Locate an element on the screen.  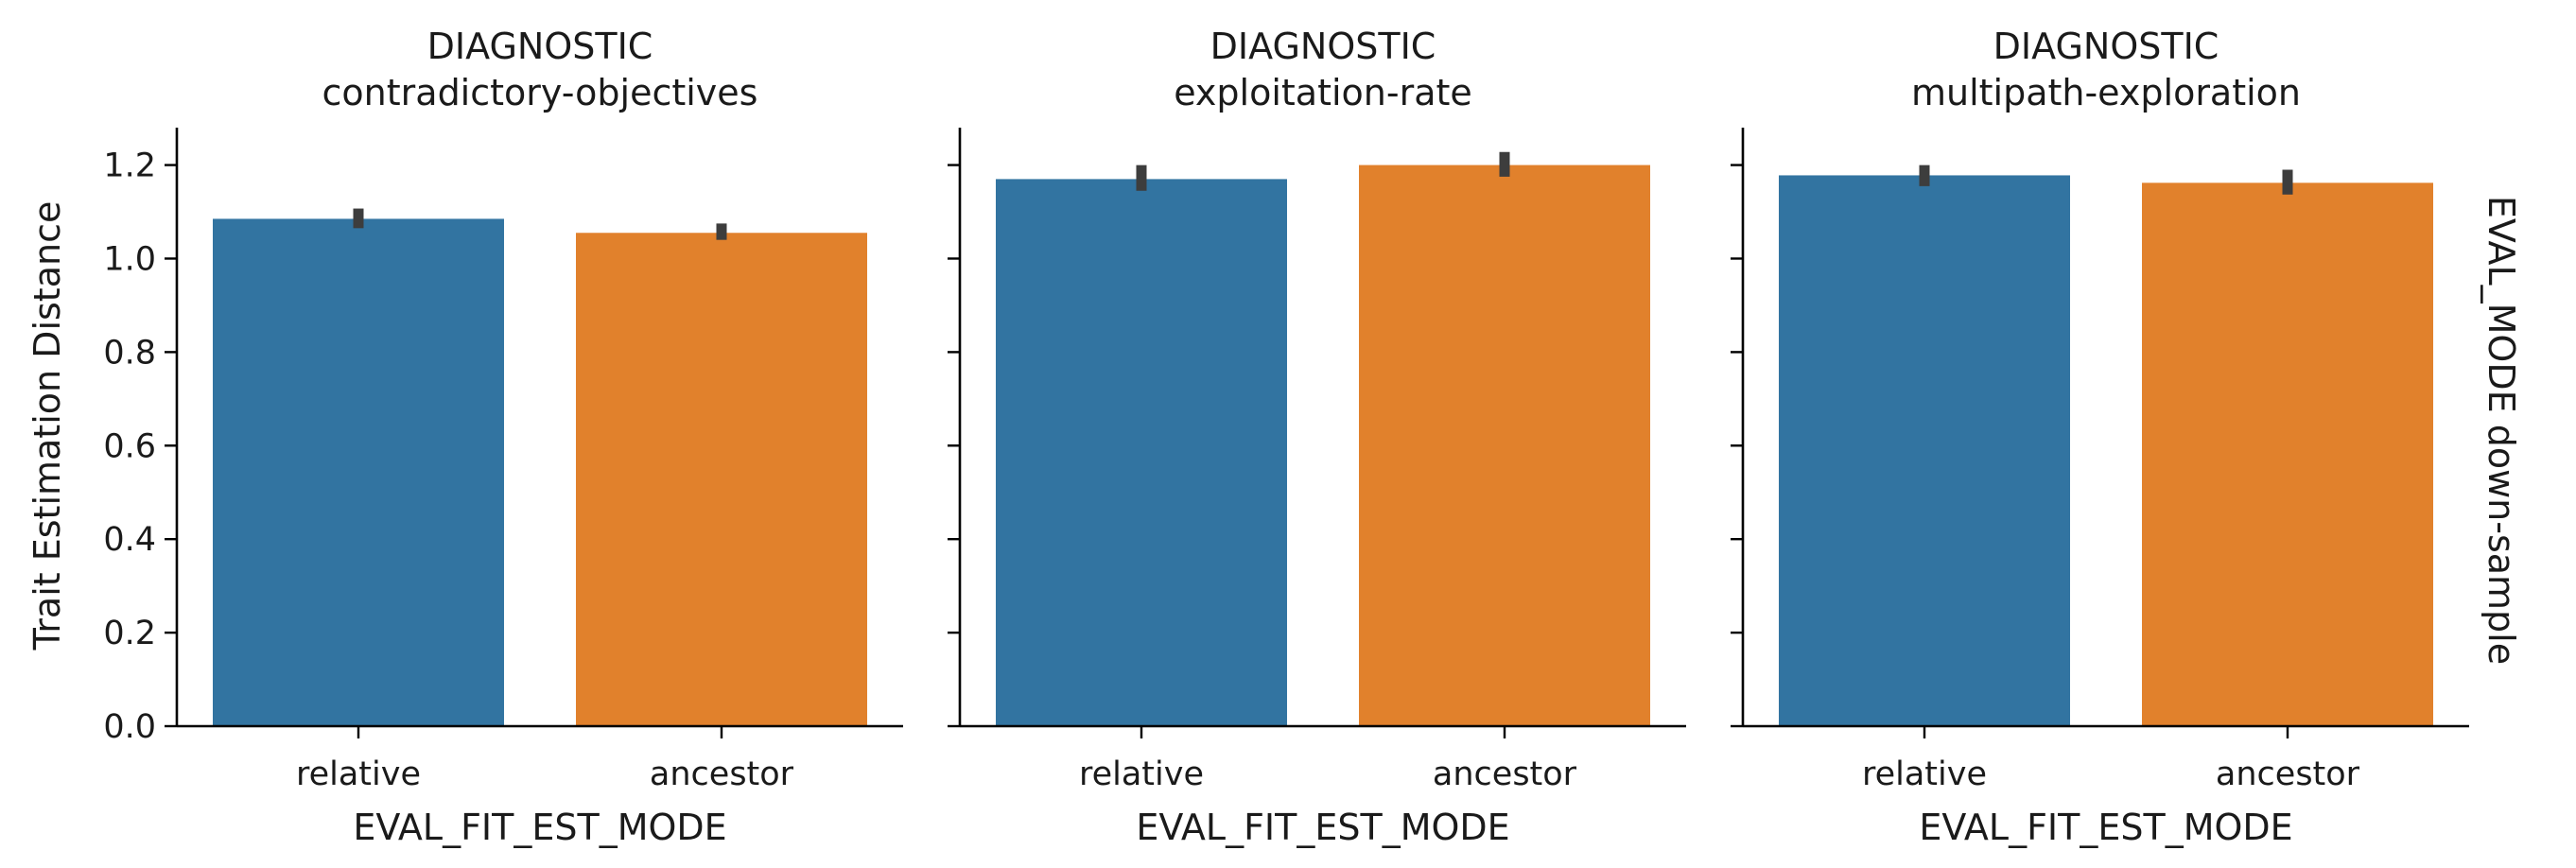
y-axis-label: Trait Estimation Distance is located at coordinates (47, 426).